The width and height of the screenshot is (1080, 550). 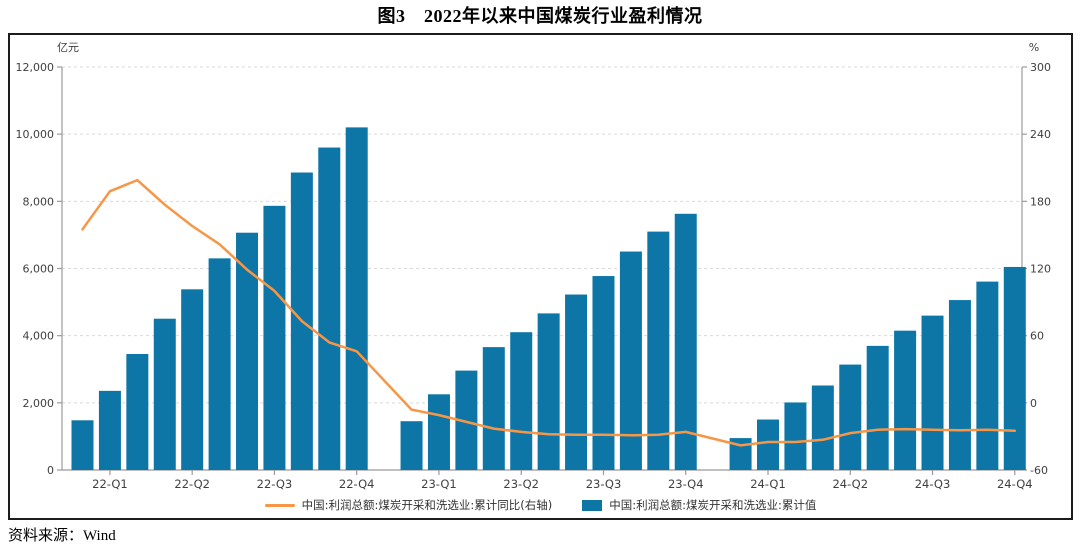 What do you see at coordinates (713, 505) in the screenshot?
I see `legend-label-cumulative: 中国:利润总额:煤炭开采和洗选业:累计值` at bounding box center [713, 505].